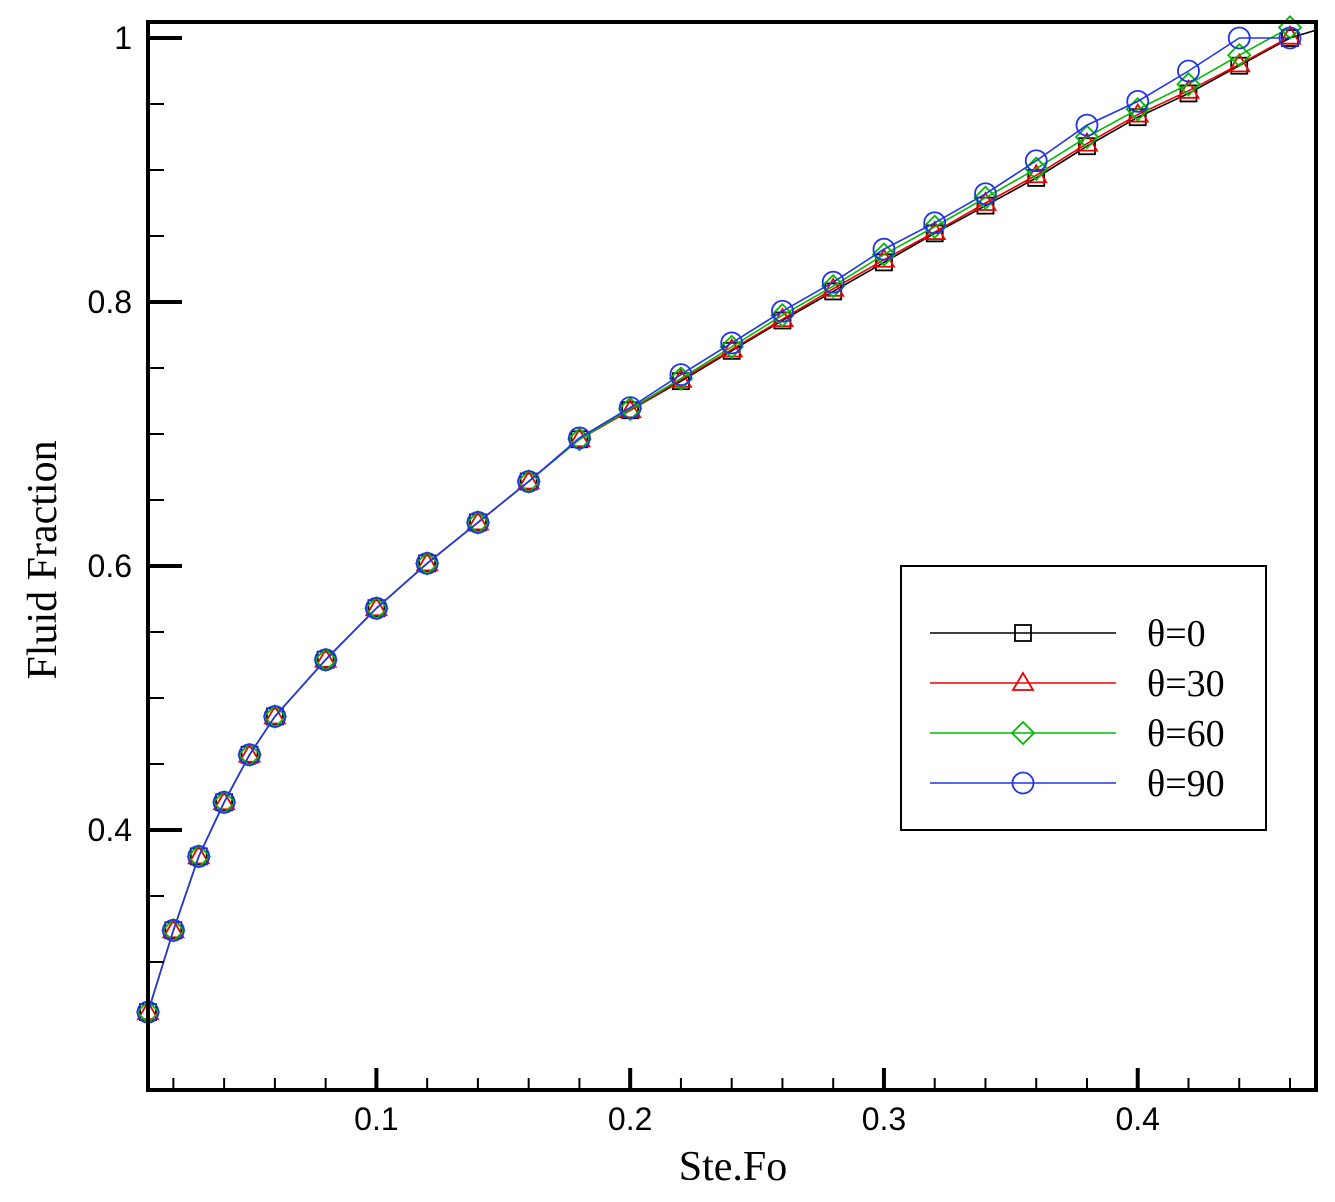  I want to click on y-tick-label: 0.8, so click(110, 302).